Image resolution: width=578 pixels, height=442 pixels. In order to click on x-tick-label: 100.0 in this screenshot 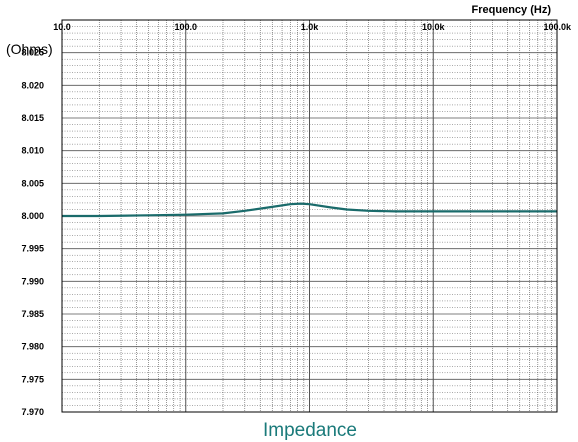, I will do `click(185, 27)`.